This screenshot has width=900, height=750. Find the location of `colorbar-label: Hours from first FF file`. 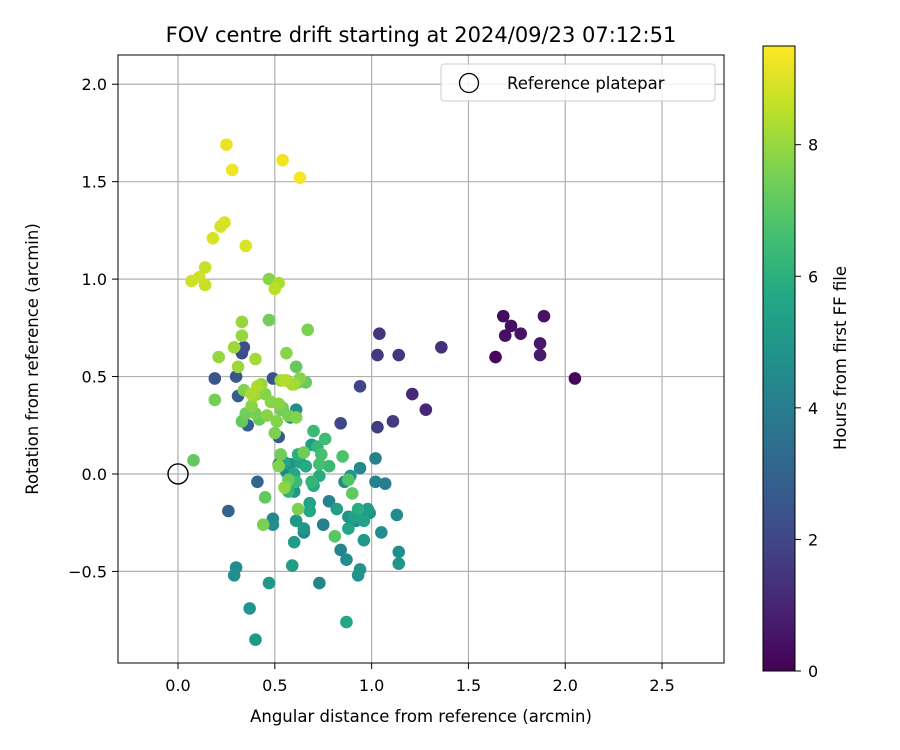

colorbar-label: Hours from first FF file is located at coordinates (840, 358).